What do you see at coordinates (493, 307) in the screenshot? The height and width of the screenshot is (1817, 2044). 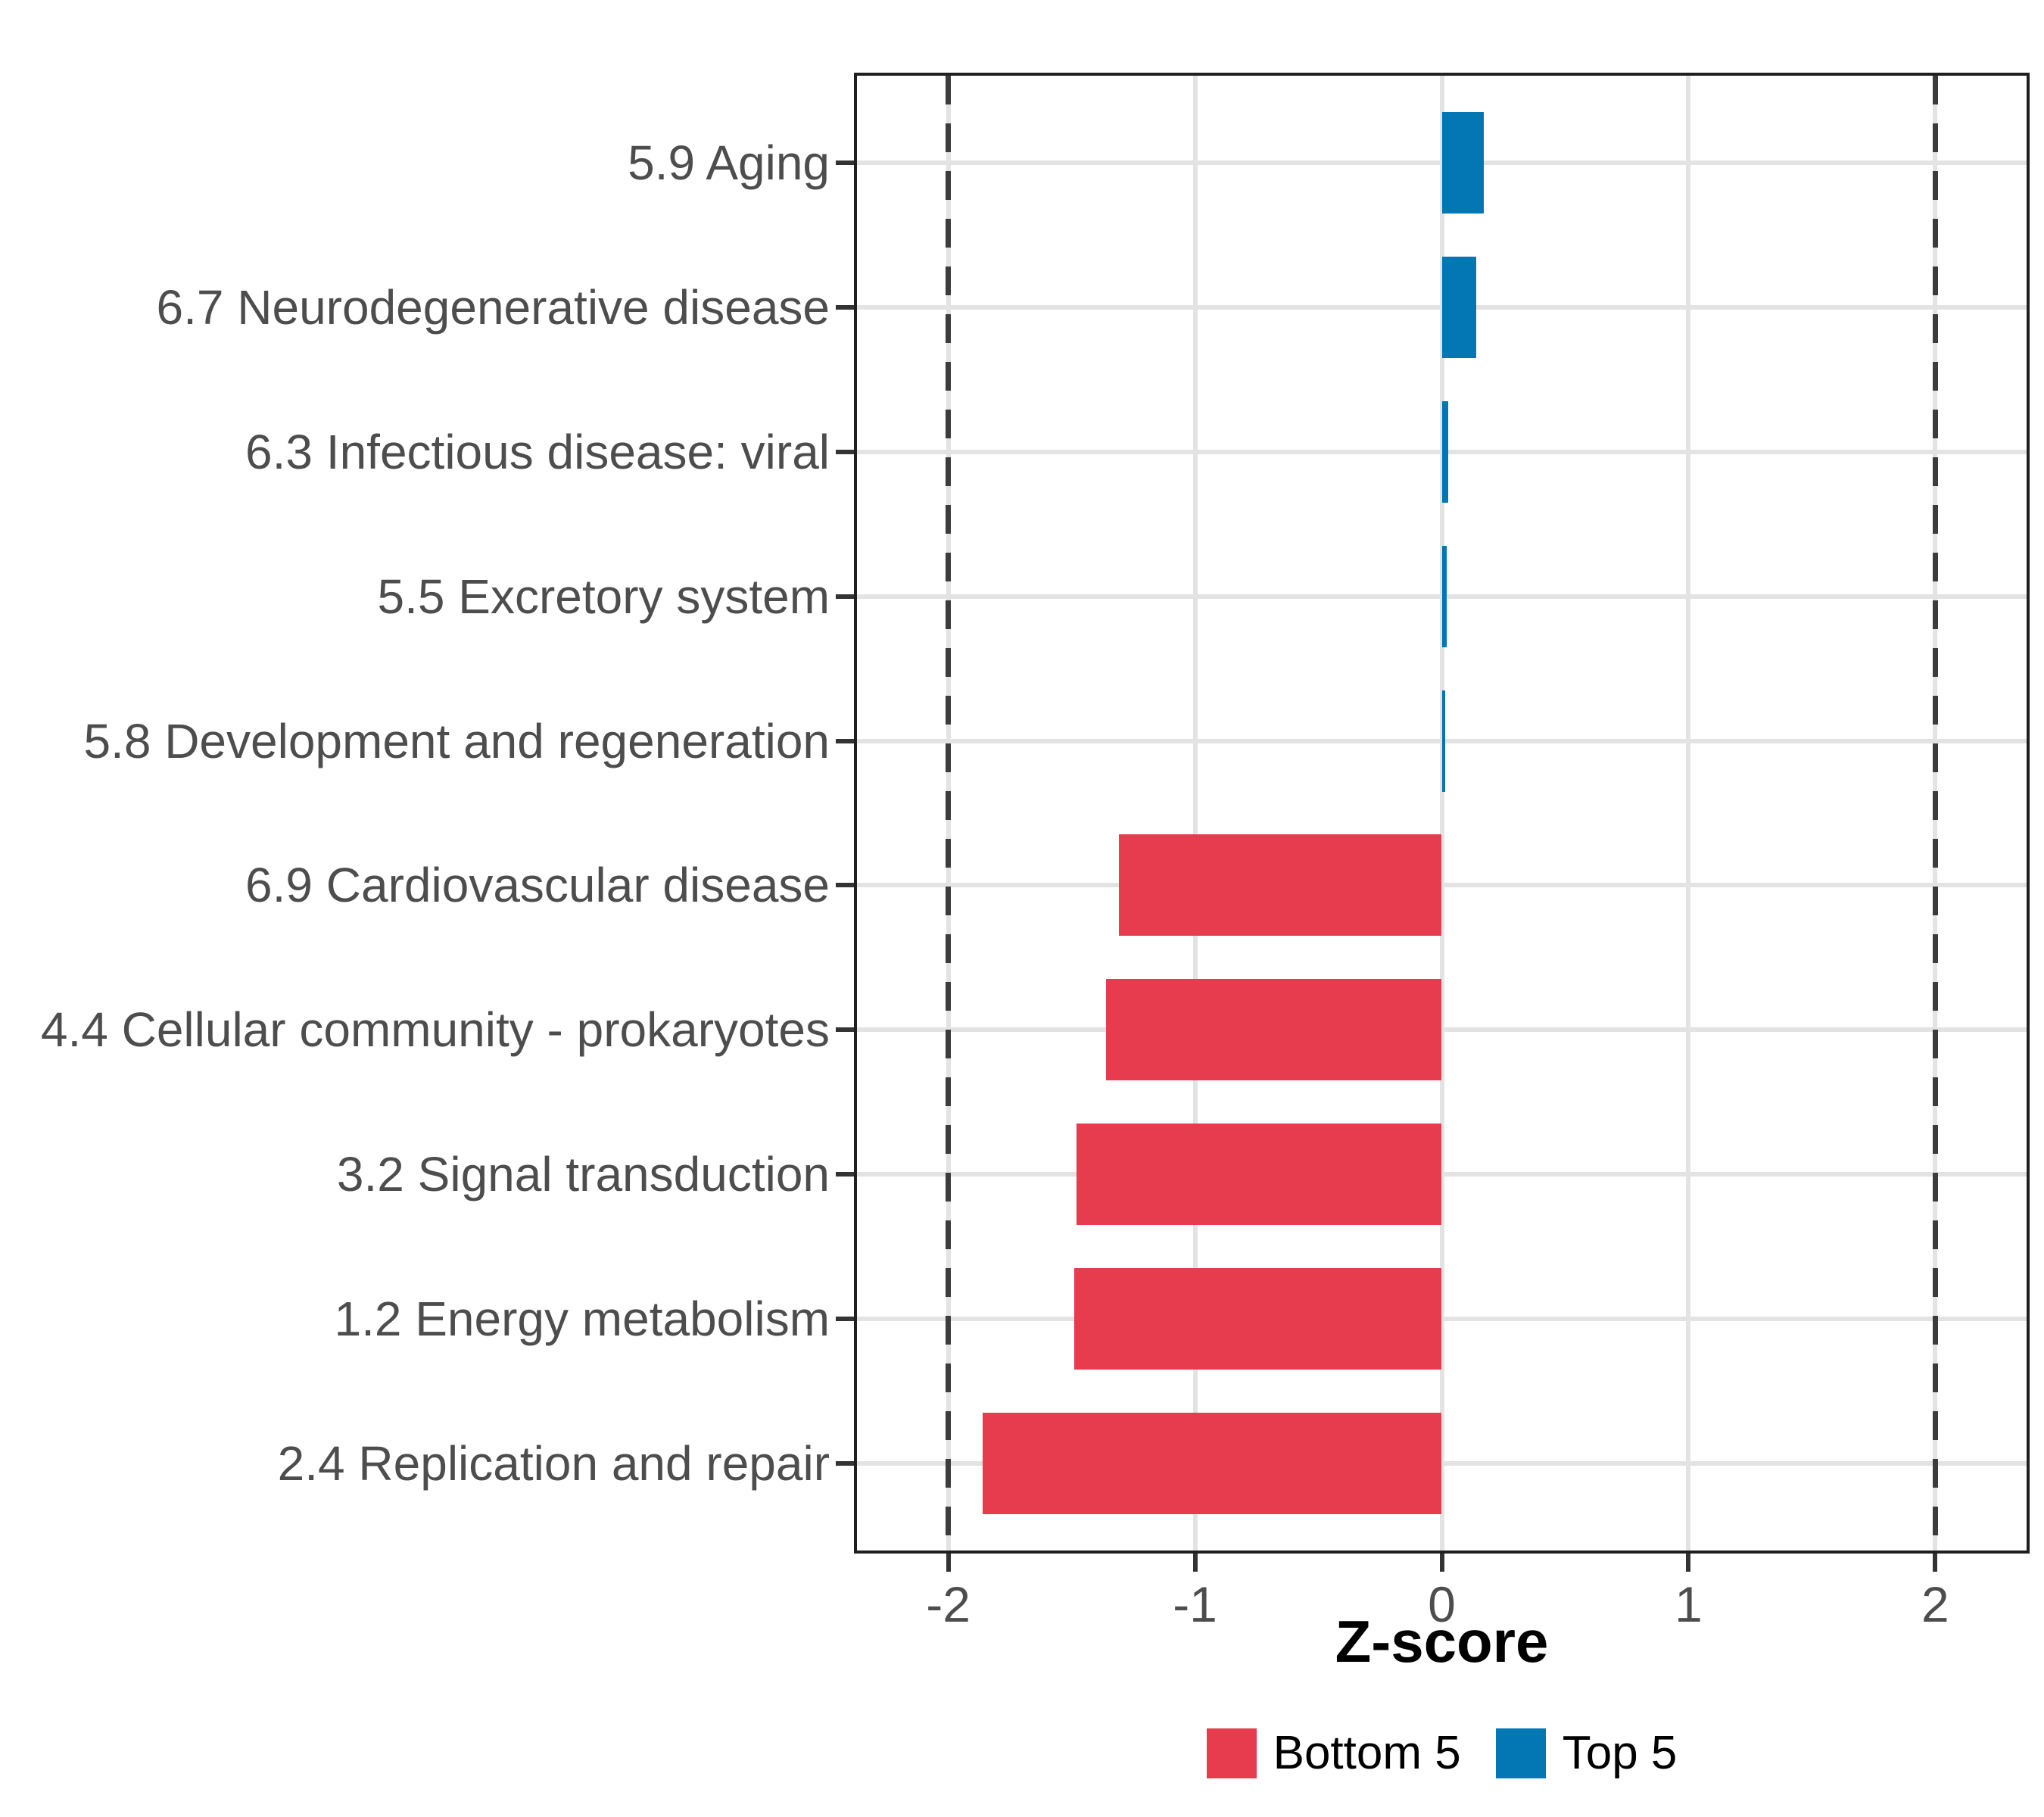 I see `y-axis-label: 6.7 Neurodegenerative disease` at bounding box center [493, 307].